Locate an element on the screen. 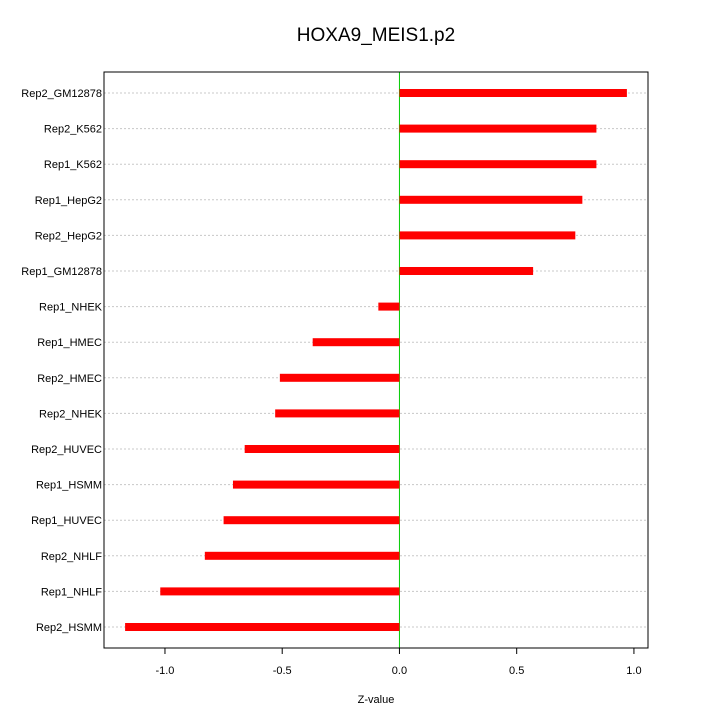 The height and width of the screenshot is (720, 720). x-tick-label: 0.0 is located at coordinates (399, 671).